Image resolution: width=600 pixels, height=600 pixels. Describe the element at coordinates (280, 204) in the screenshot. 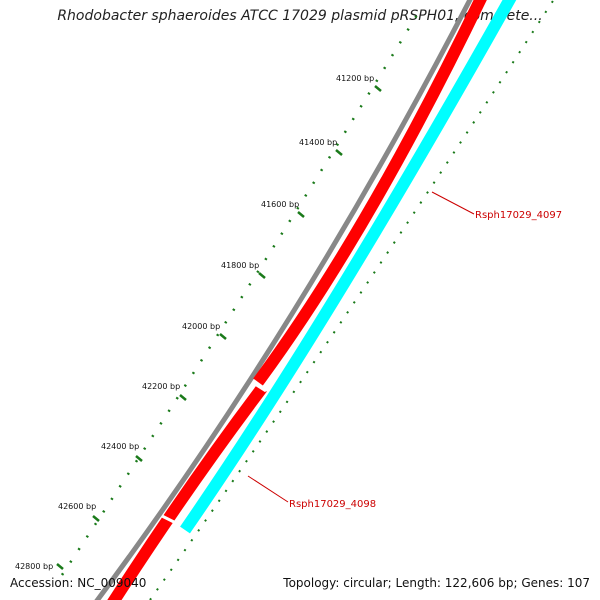

I see `scale-label: 41600 bp` at that location.